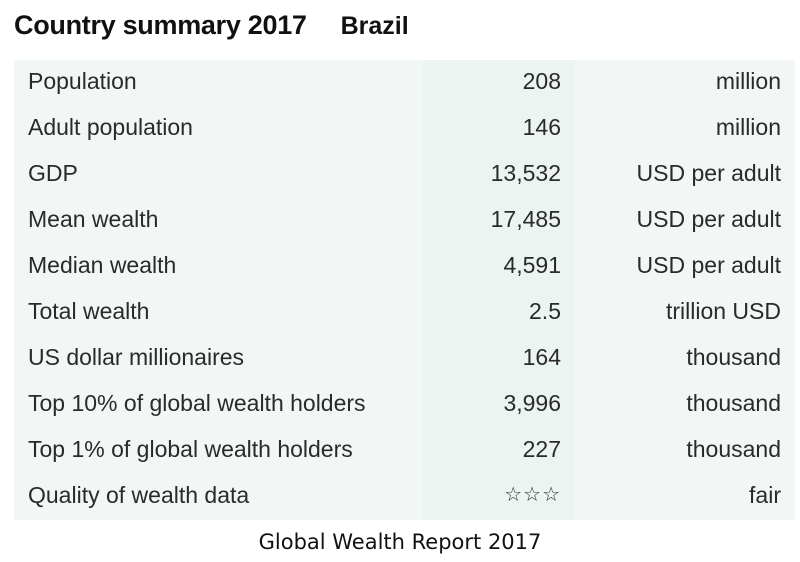 This screenshot has height=562, width=800. What do you see at coordinates (532, 403) in the screenshot?
I see `row-value: 3,996` at bounding box center [532, 403].